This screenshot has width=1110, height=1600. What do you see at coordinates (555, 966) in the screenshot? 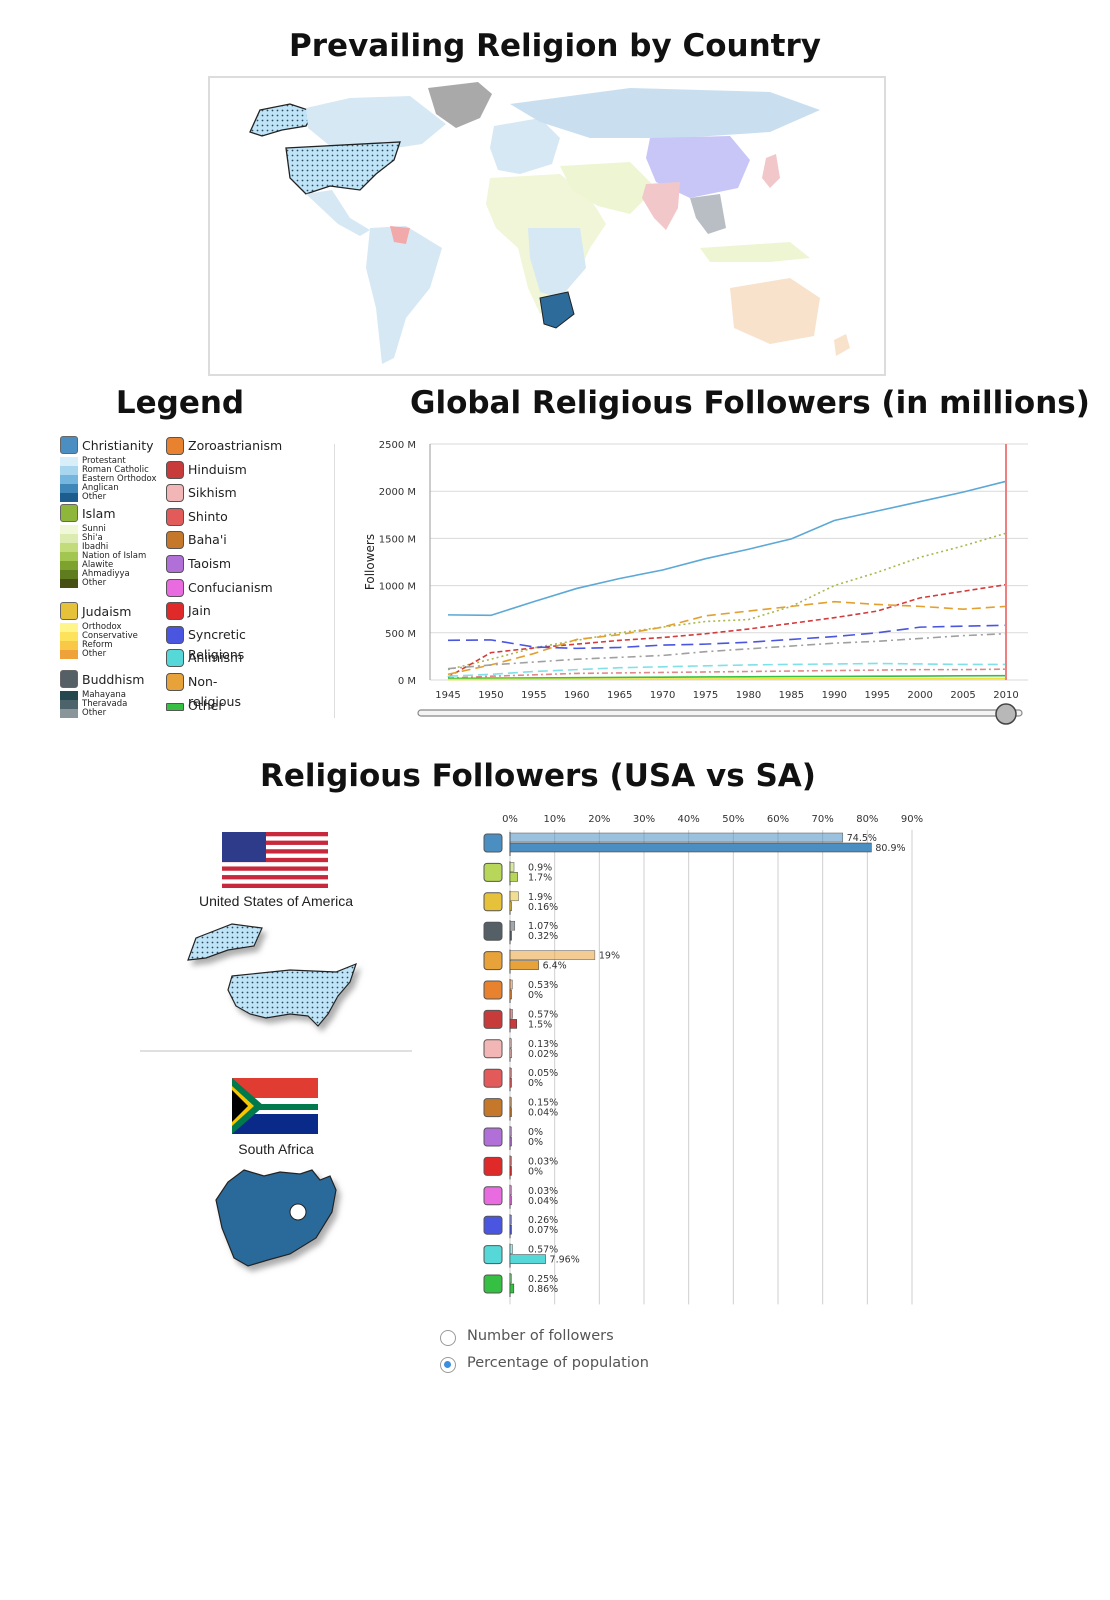
I see `sa-value-label: 6.4%` at bounding box center [555, 966].